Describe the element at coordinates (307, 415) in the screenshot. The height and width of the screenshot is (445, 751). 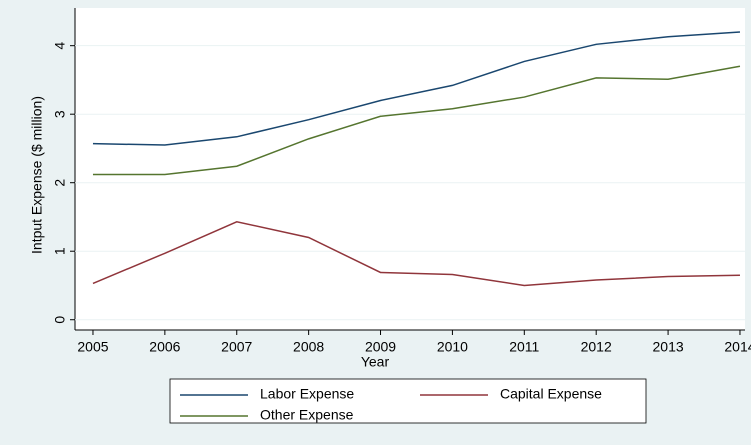
I see `legend-label: Other Expense` at that location.